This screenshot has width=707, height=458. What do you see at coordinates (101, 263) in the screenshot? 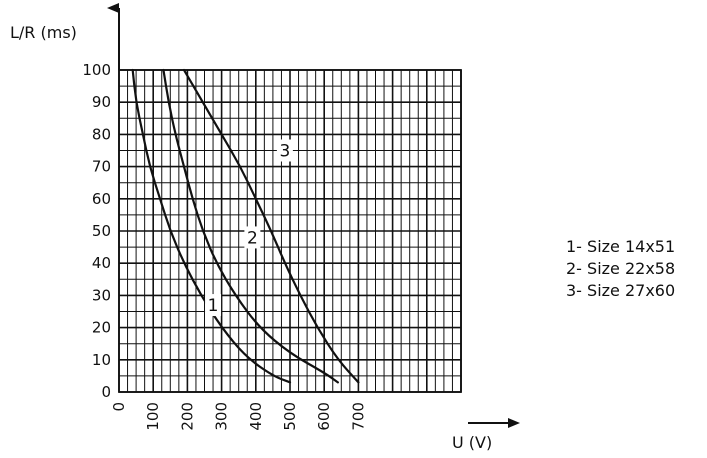
I see `y-tick-label-40: 40` at bounding box center [101, 263].